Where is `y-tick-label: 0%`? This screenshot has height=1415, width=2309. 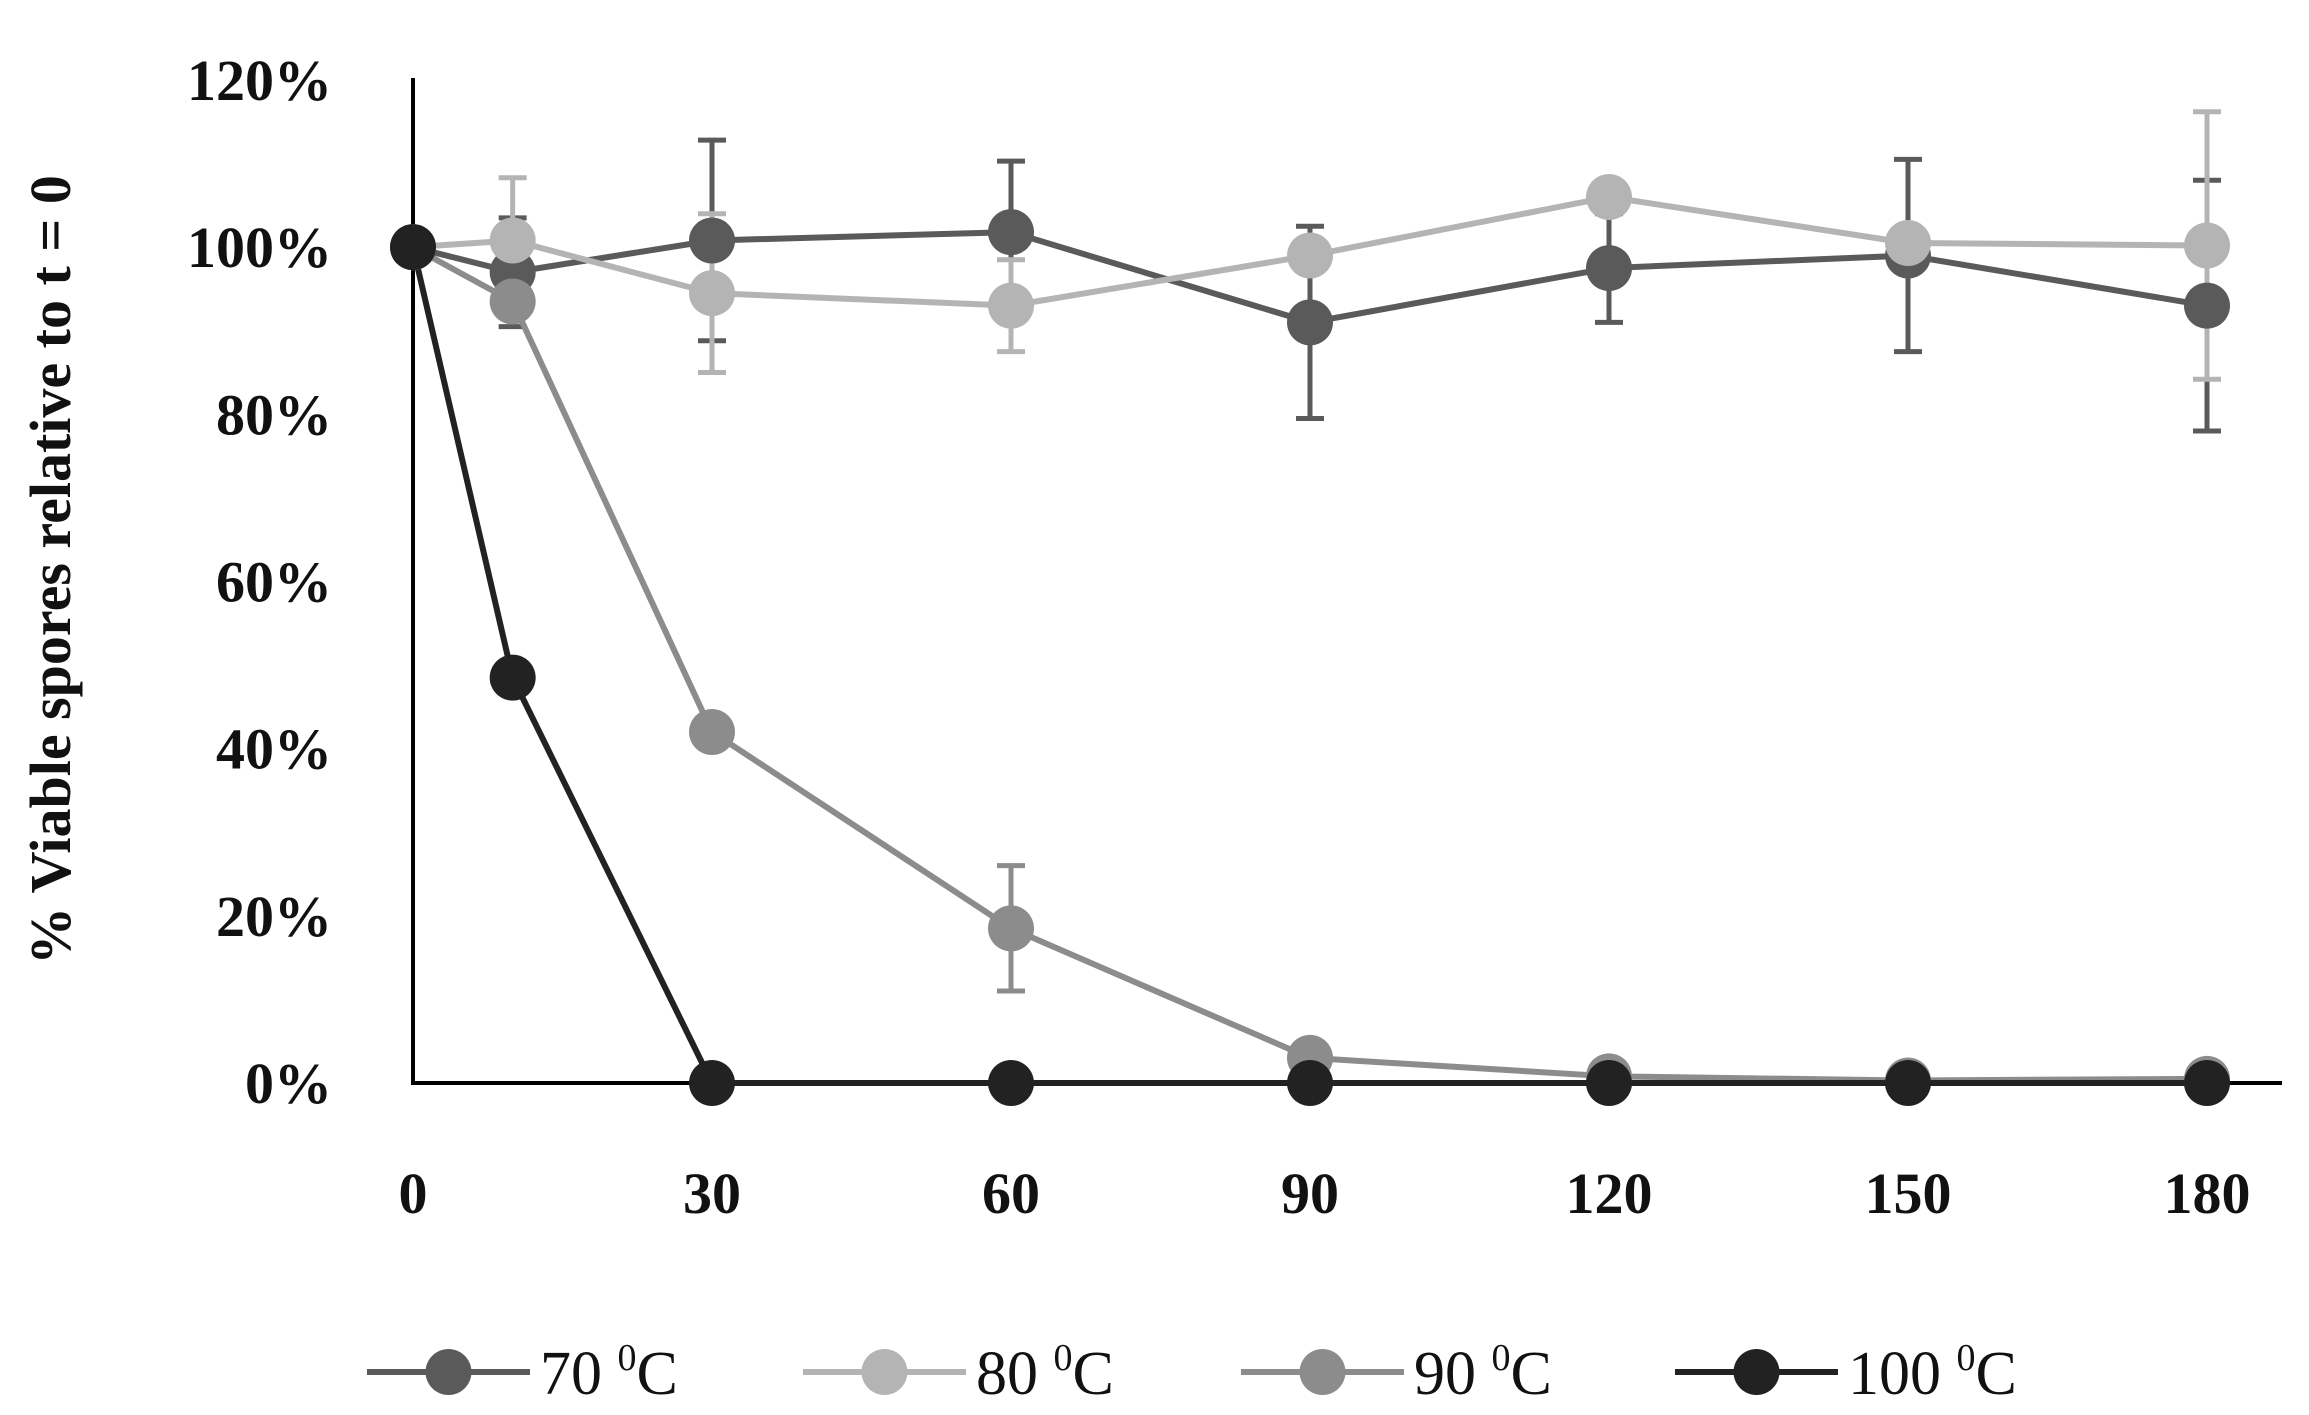 y-tick-label: 0% is located at coordinates (288, 1083).